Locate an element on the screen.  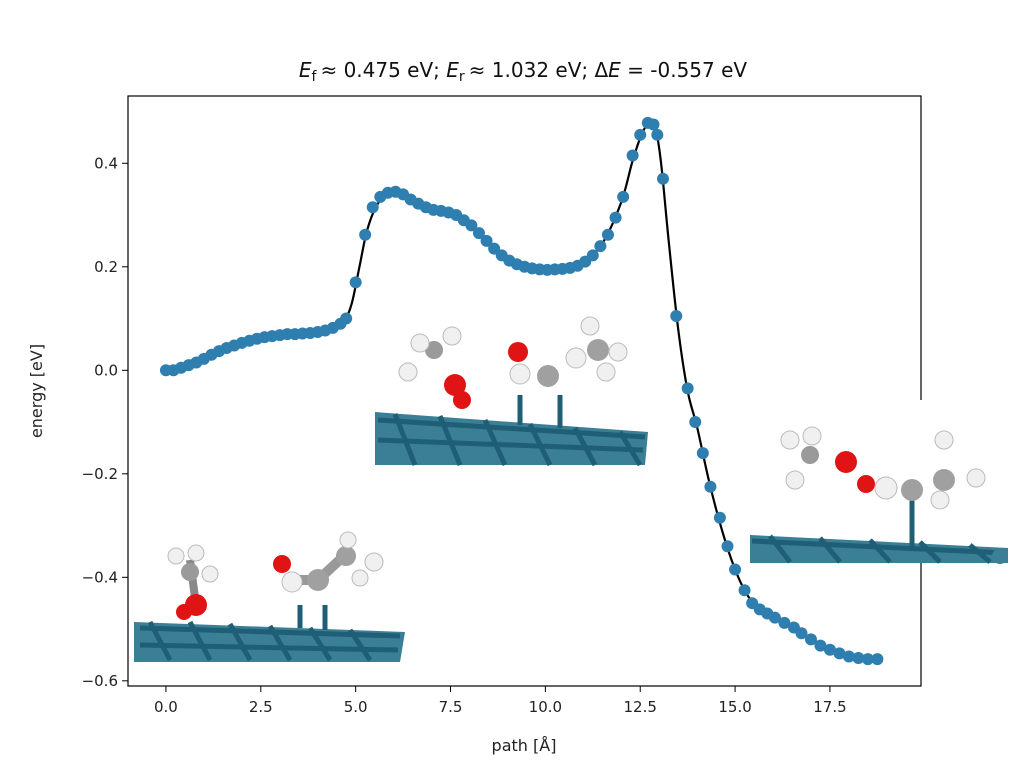
structure-inset-initial is located at coordinates (270, 597).